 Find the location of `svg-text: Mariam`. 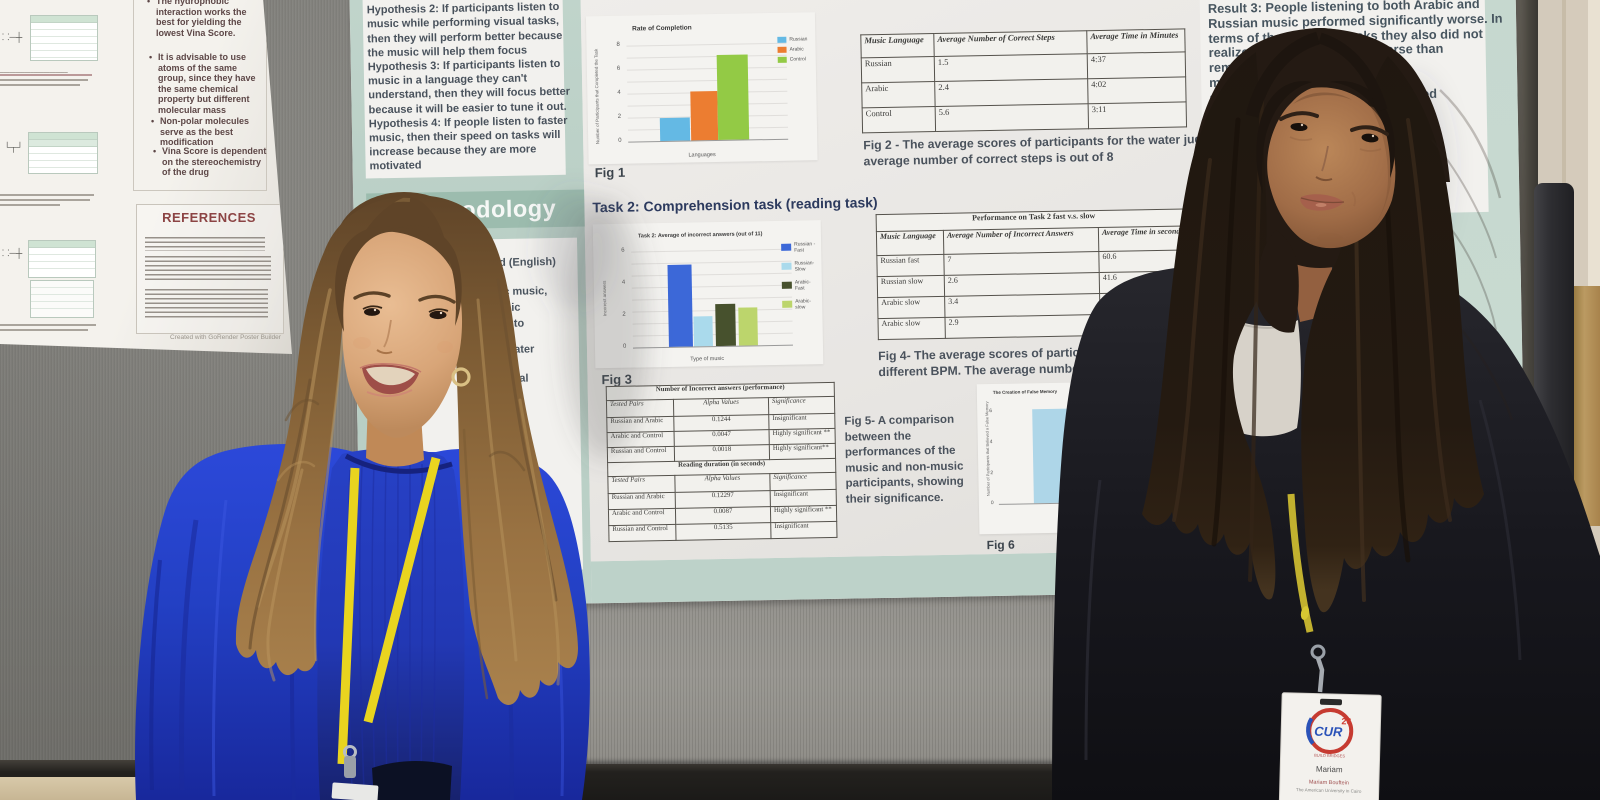

svg-text: Mariam is located at coordinates (1329, 770).